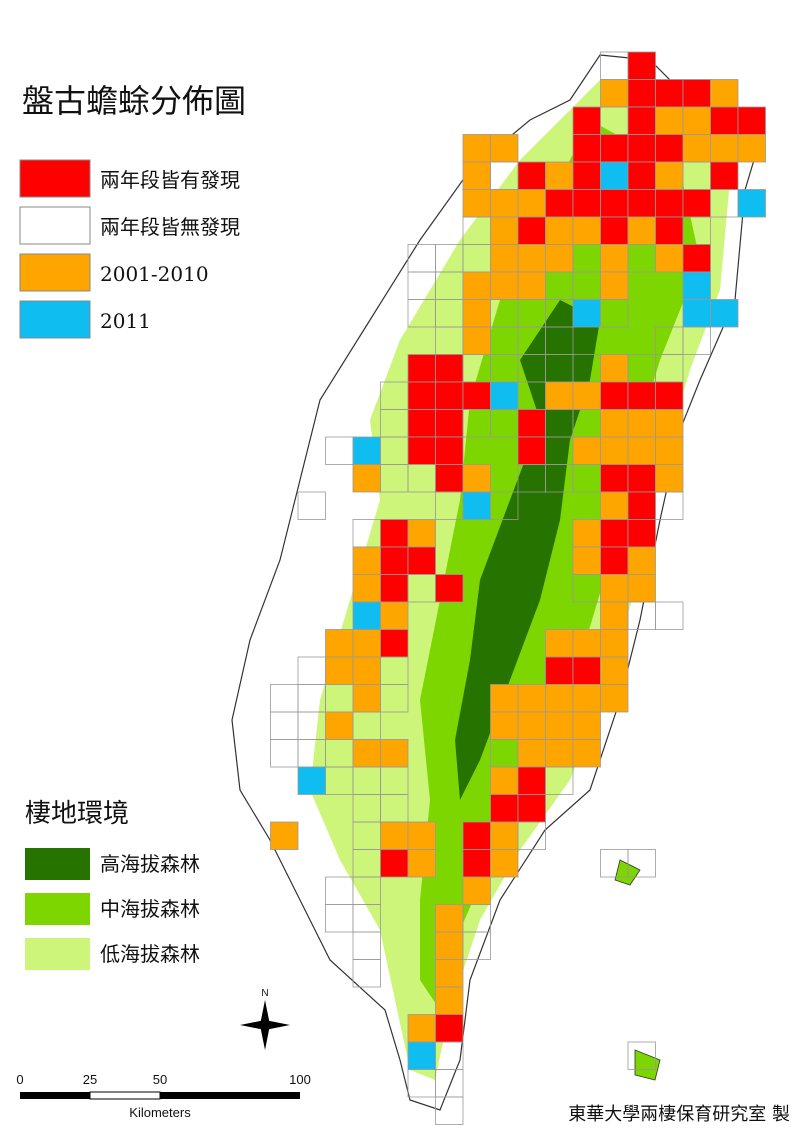 The height and width of the screenshot is (1131, 799). I want to click on scale-label: 25, so click(90, 1079).